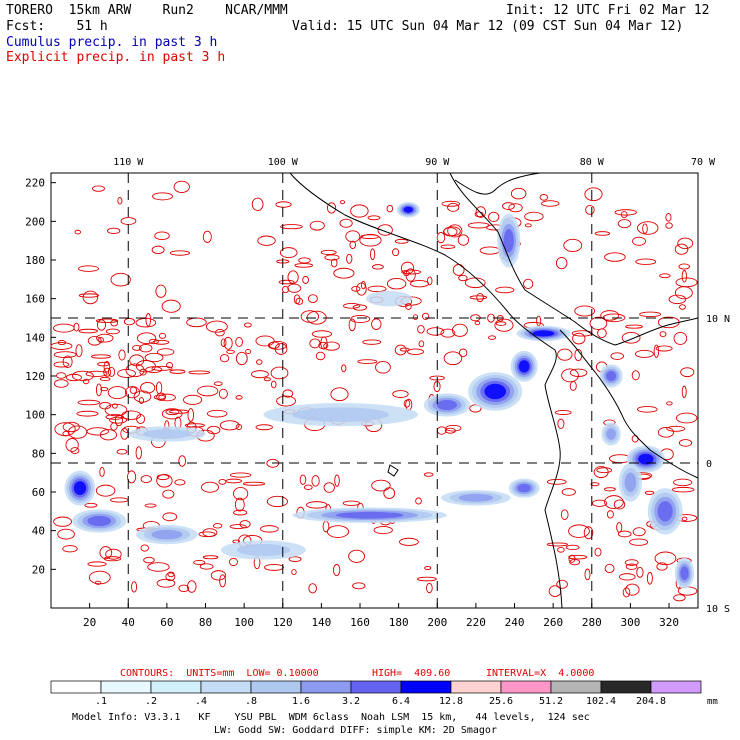 Image resolution: width=740 pixels, height=740 pixels. What do you see at coordinates (360, 622) in the screenshot?
I see `x-tick-label: 160` at bounding box center [360, 622].